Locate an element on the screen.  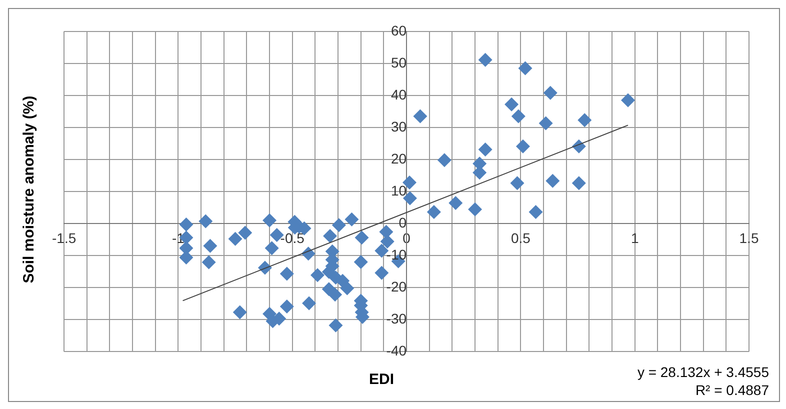
y-axis-title: Soil moisture anomaly (%) is located at coordinates (29, 189).